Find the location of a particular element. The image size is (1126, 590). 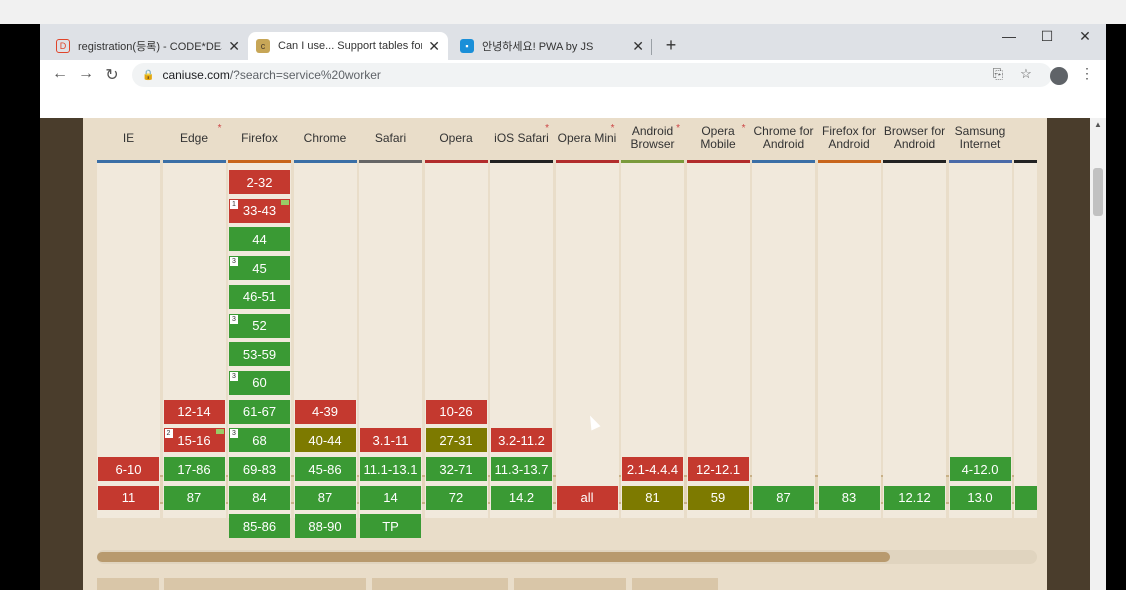

forward-arrow-icon: → is located at coordinates (86, 73).